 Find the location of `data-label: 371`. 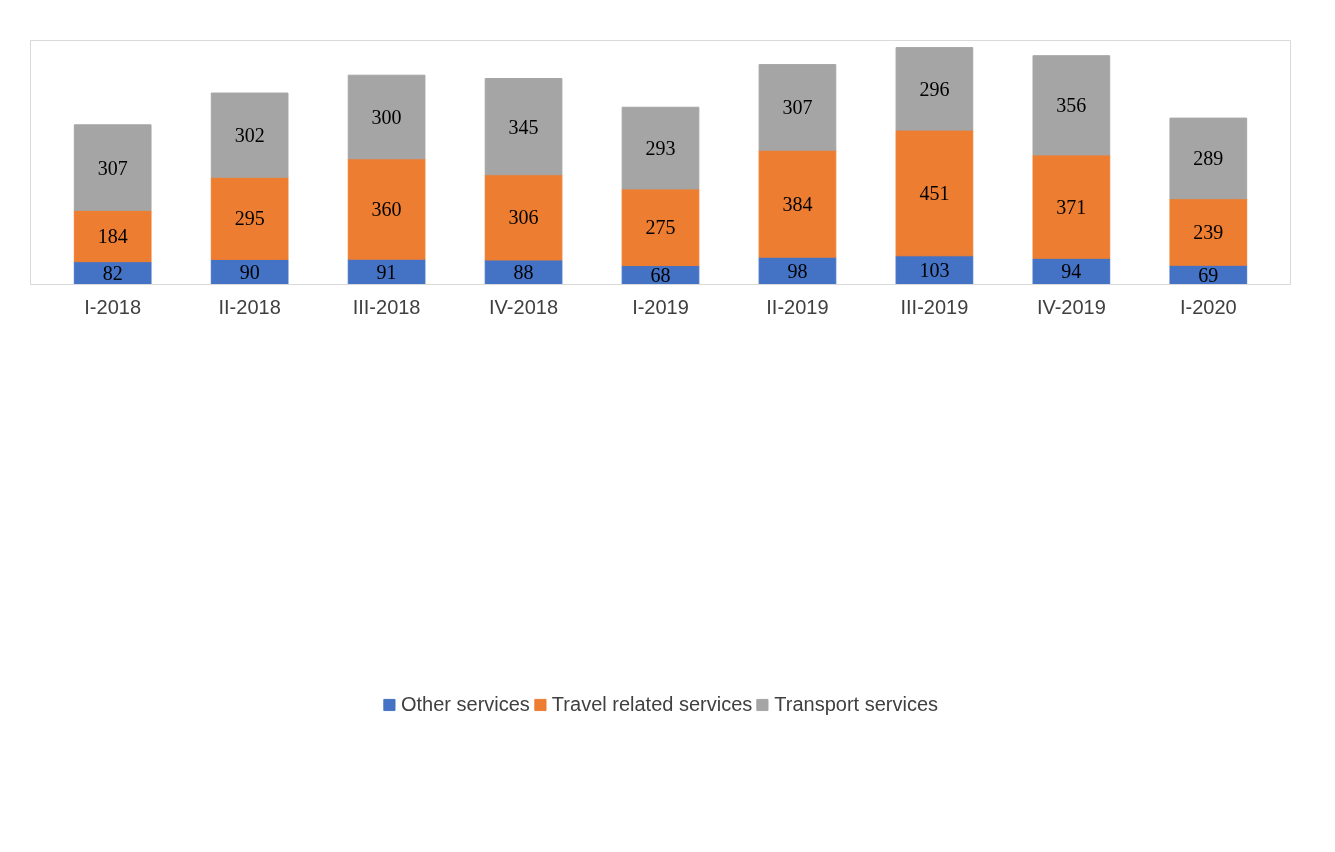

data-label: 371 is located at coordinates (1071, 206).